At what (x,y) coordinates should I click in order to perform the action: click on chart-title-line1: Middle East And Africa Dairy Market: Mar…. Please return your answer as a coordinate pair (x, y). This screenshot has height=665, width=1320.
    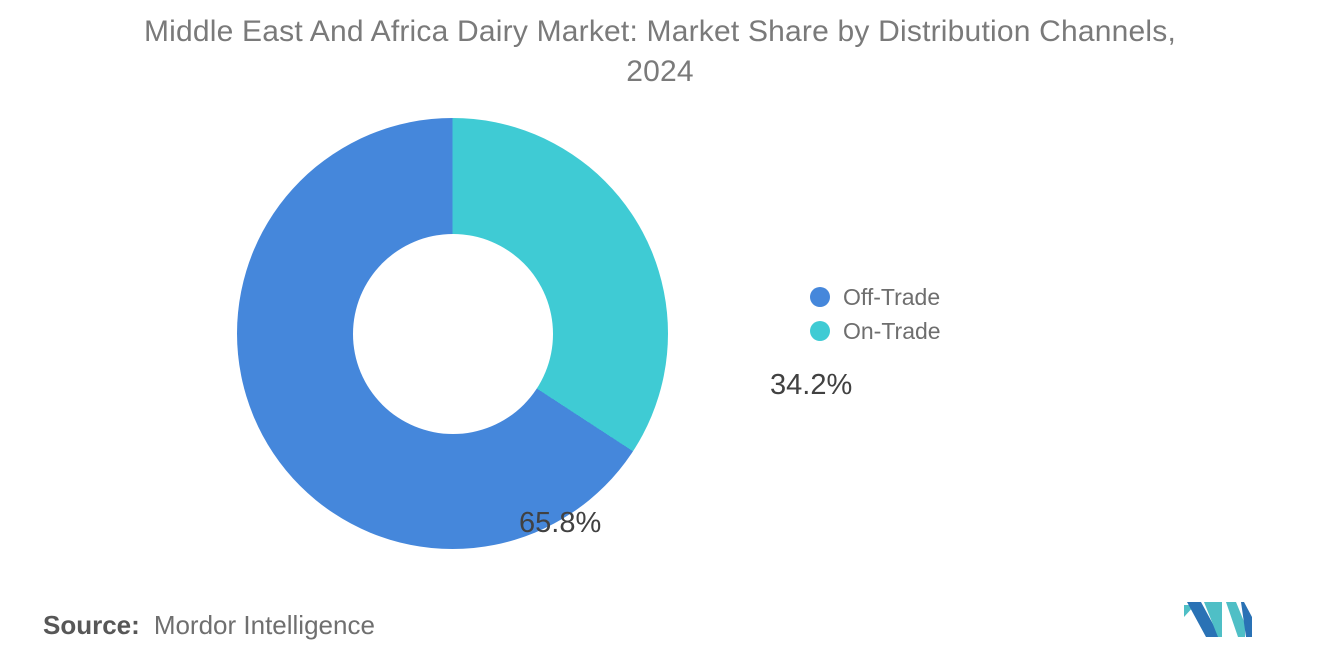
    Looking at the image, I should click on (660, 31).